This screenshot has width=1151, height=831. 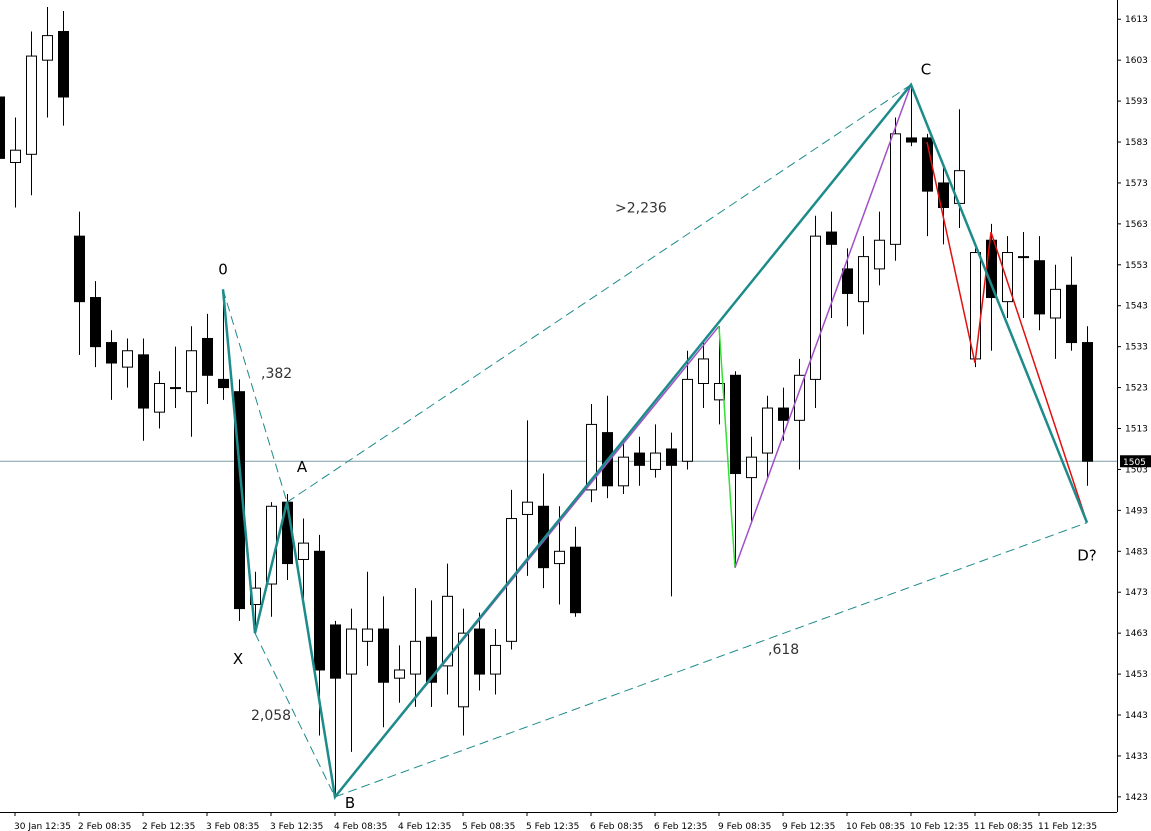 I want to click on pattern-point-label: A, so click(x=302, y=467).